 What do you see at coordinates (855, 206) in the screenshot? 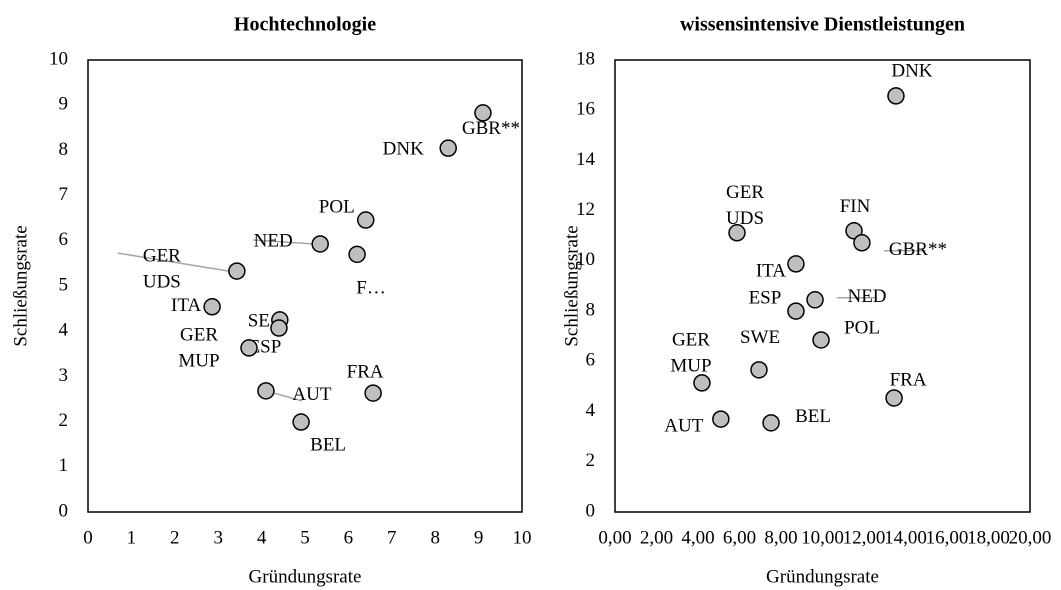
I see `point-label: FIN` at bounding box center [855, 206].